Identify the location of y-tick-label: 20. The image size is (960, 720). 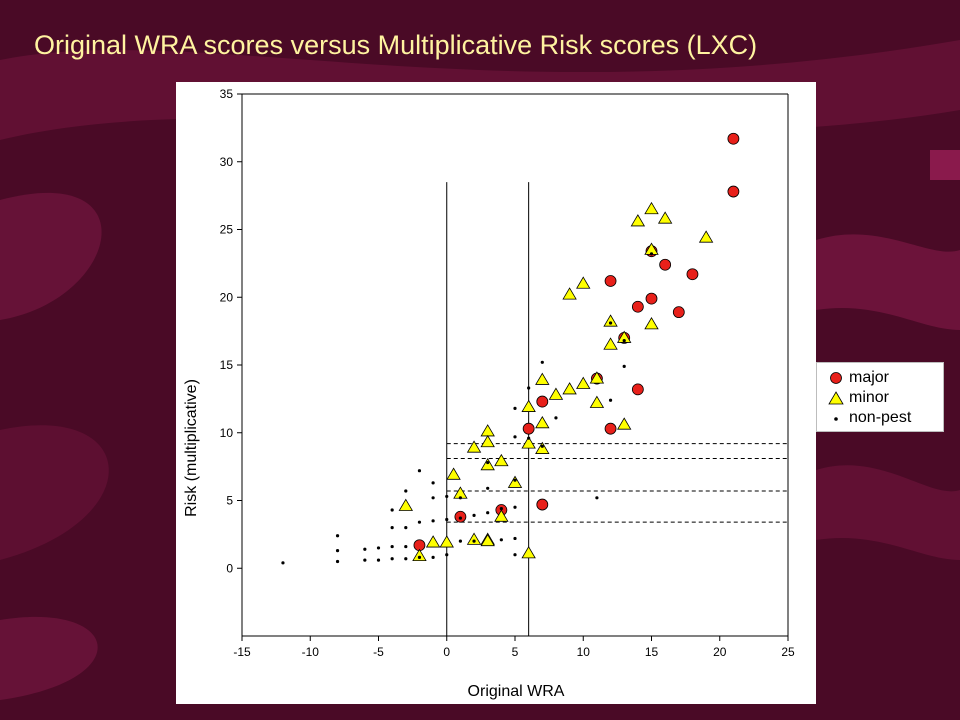
(227, 297).